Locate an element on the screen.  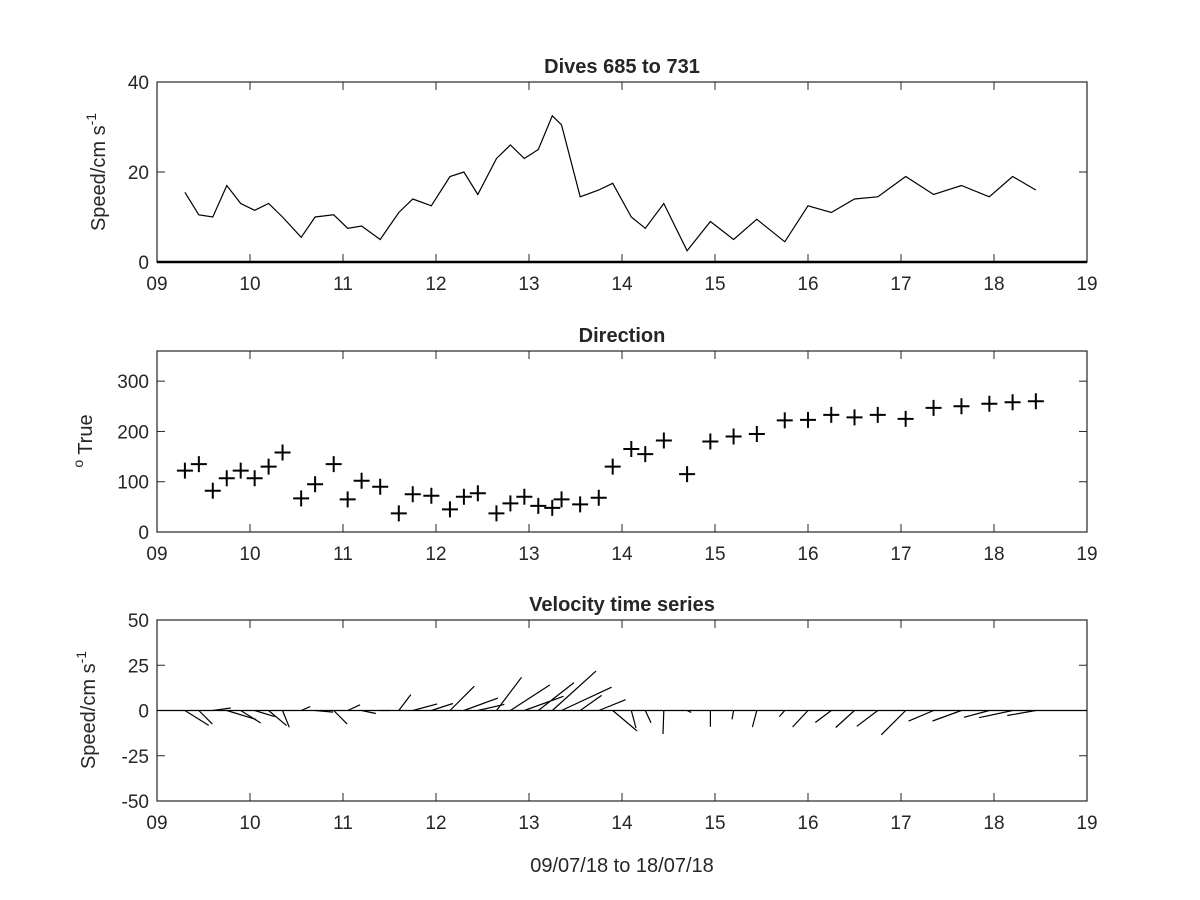
velocity-sticks is located at coordinates (610, 703).